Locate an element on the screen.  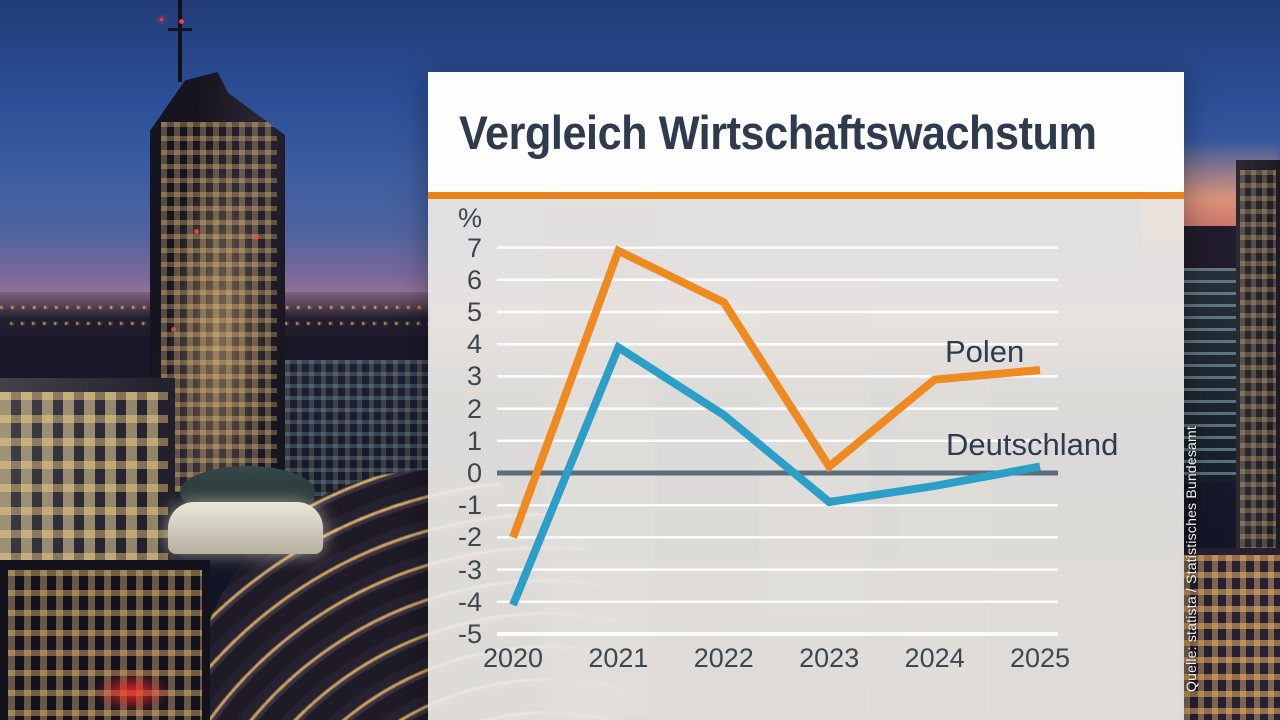
y-tick-label: 1 is located at coordinates (474, 440).